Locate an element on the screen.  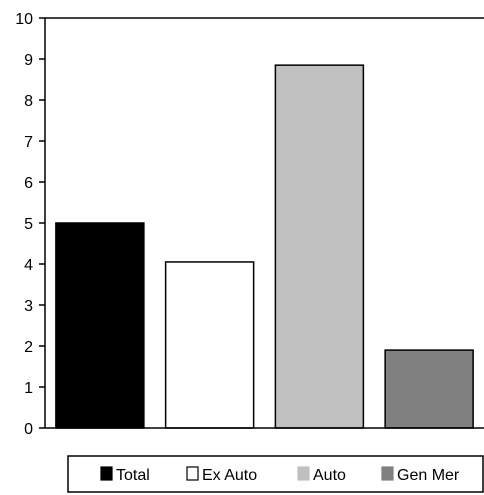
legend-swatch-gen-mer is located at coordinates (387, 473).